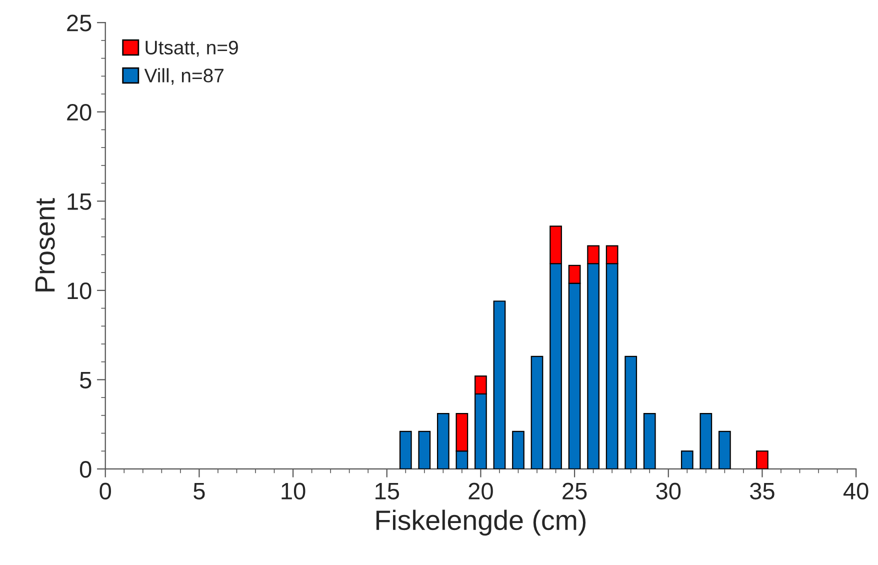 The width and height of the screenshot is (878, 565). What do you see at coordinates (80, 291) in the screenshot?
I see `y-tick-label: 10` at bounding box center [80, 291].